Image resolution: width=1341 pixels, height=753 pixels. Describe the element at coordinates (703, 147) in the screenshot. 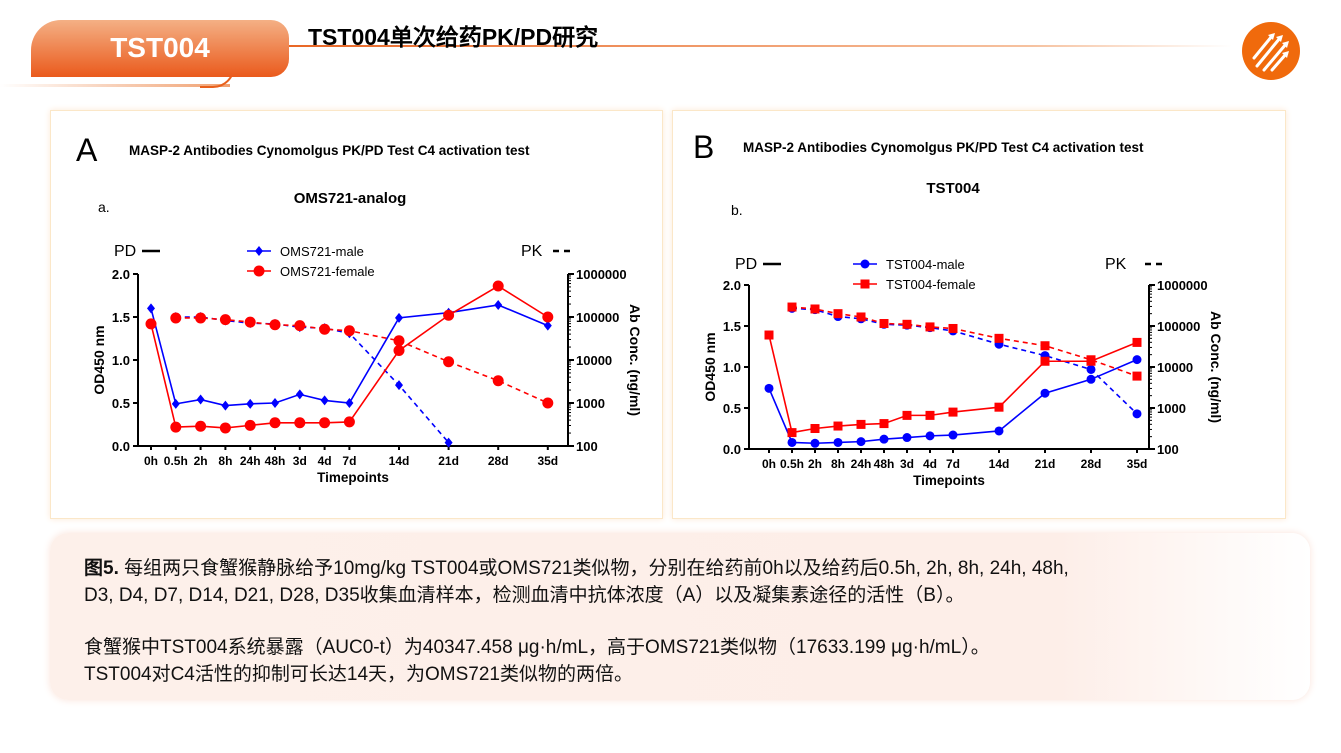

I see `panel-letter: B` at that location.